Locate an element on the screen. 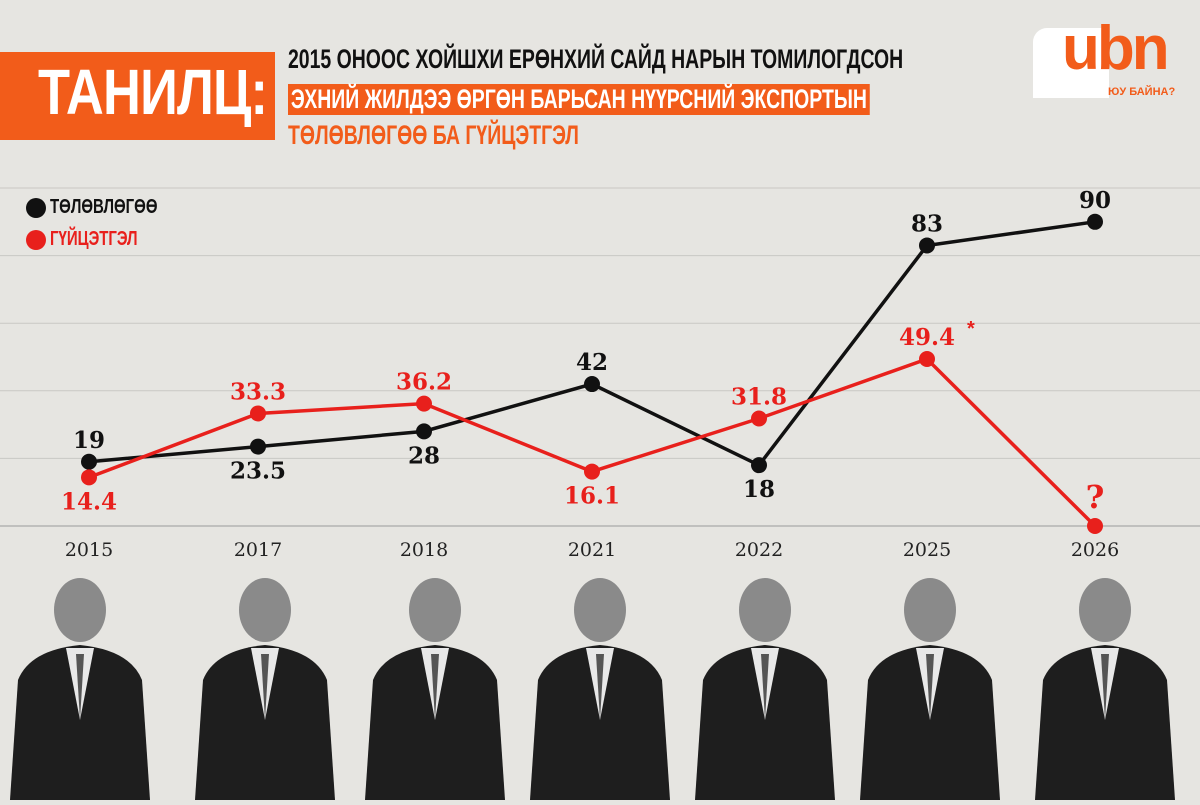 Image resolution: width=1200 pixels, height=805 pixels. data-label: 14.4 is located at coordinates (89, 501).